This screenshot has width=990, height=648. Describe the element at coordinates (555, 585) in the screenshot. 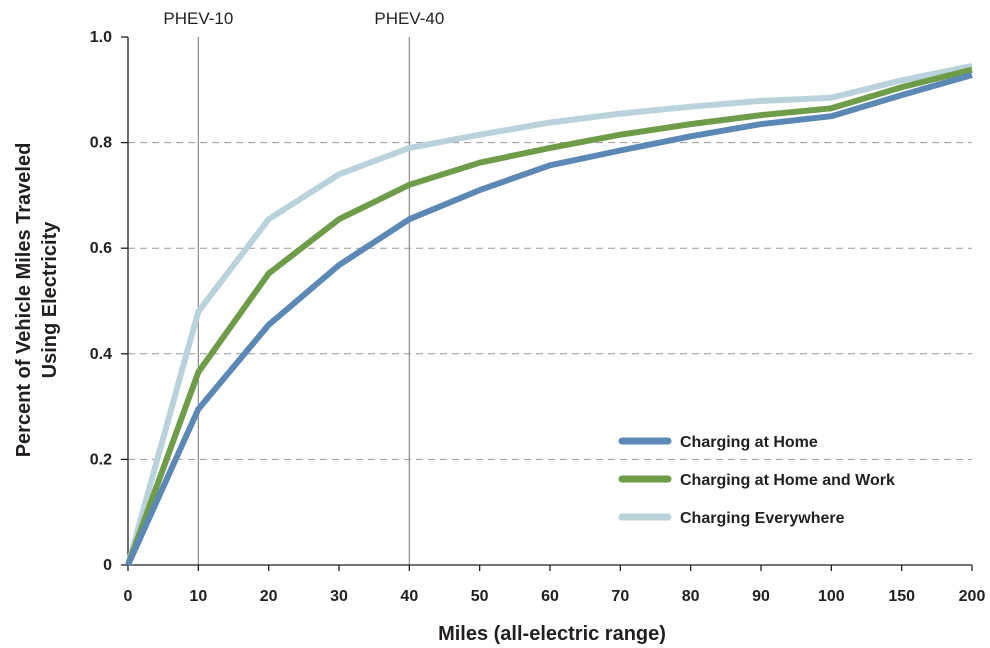

I see `x-axis-ticks: 0 10 20 30 40 50 60 70 80 90 100 150 200` at that location.